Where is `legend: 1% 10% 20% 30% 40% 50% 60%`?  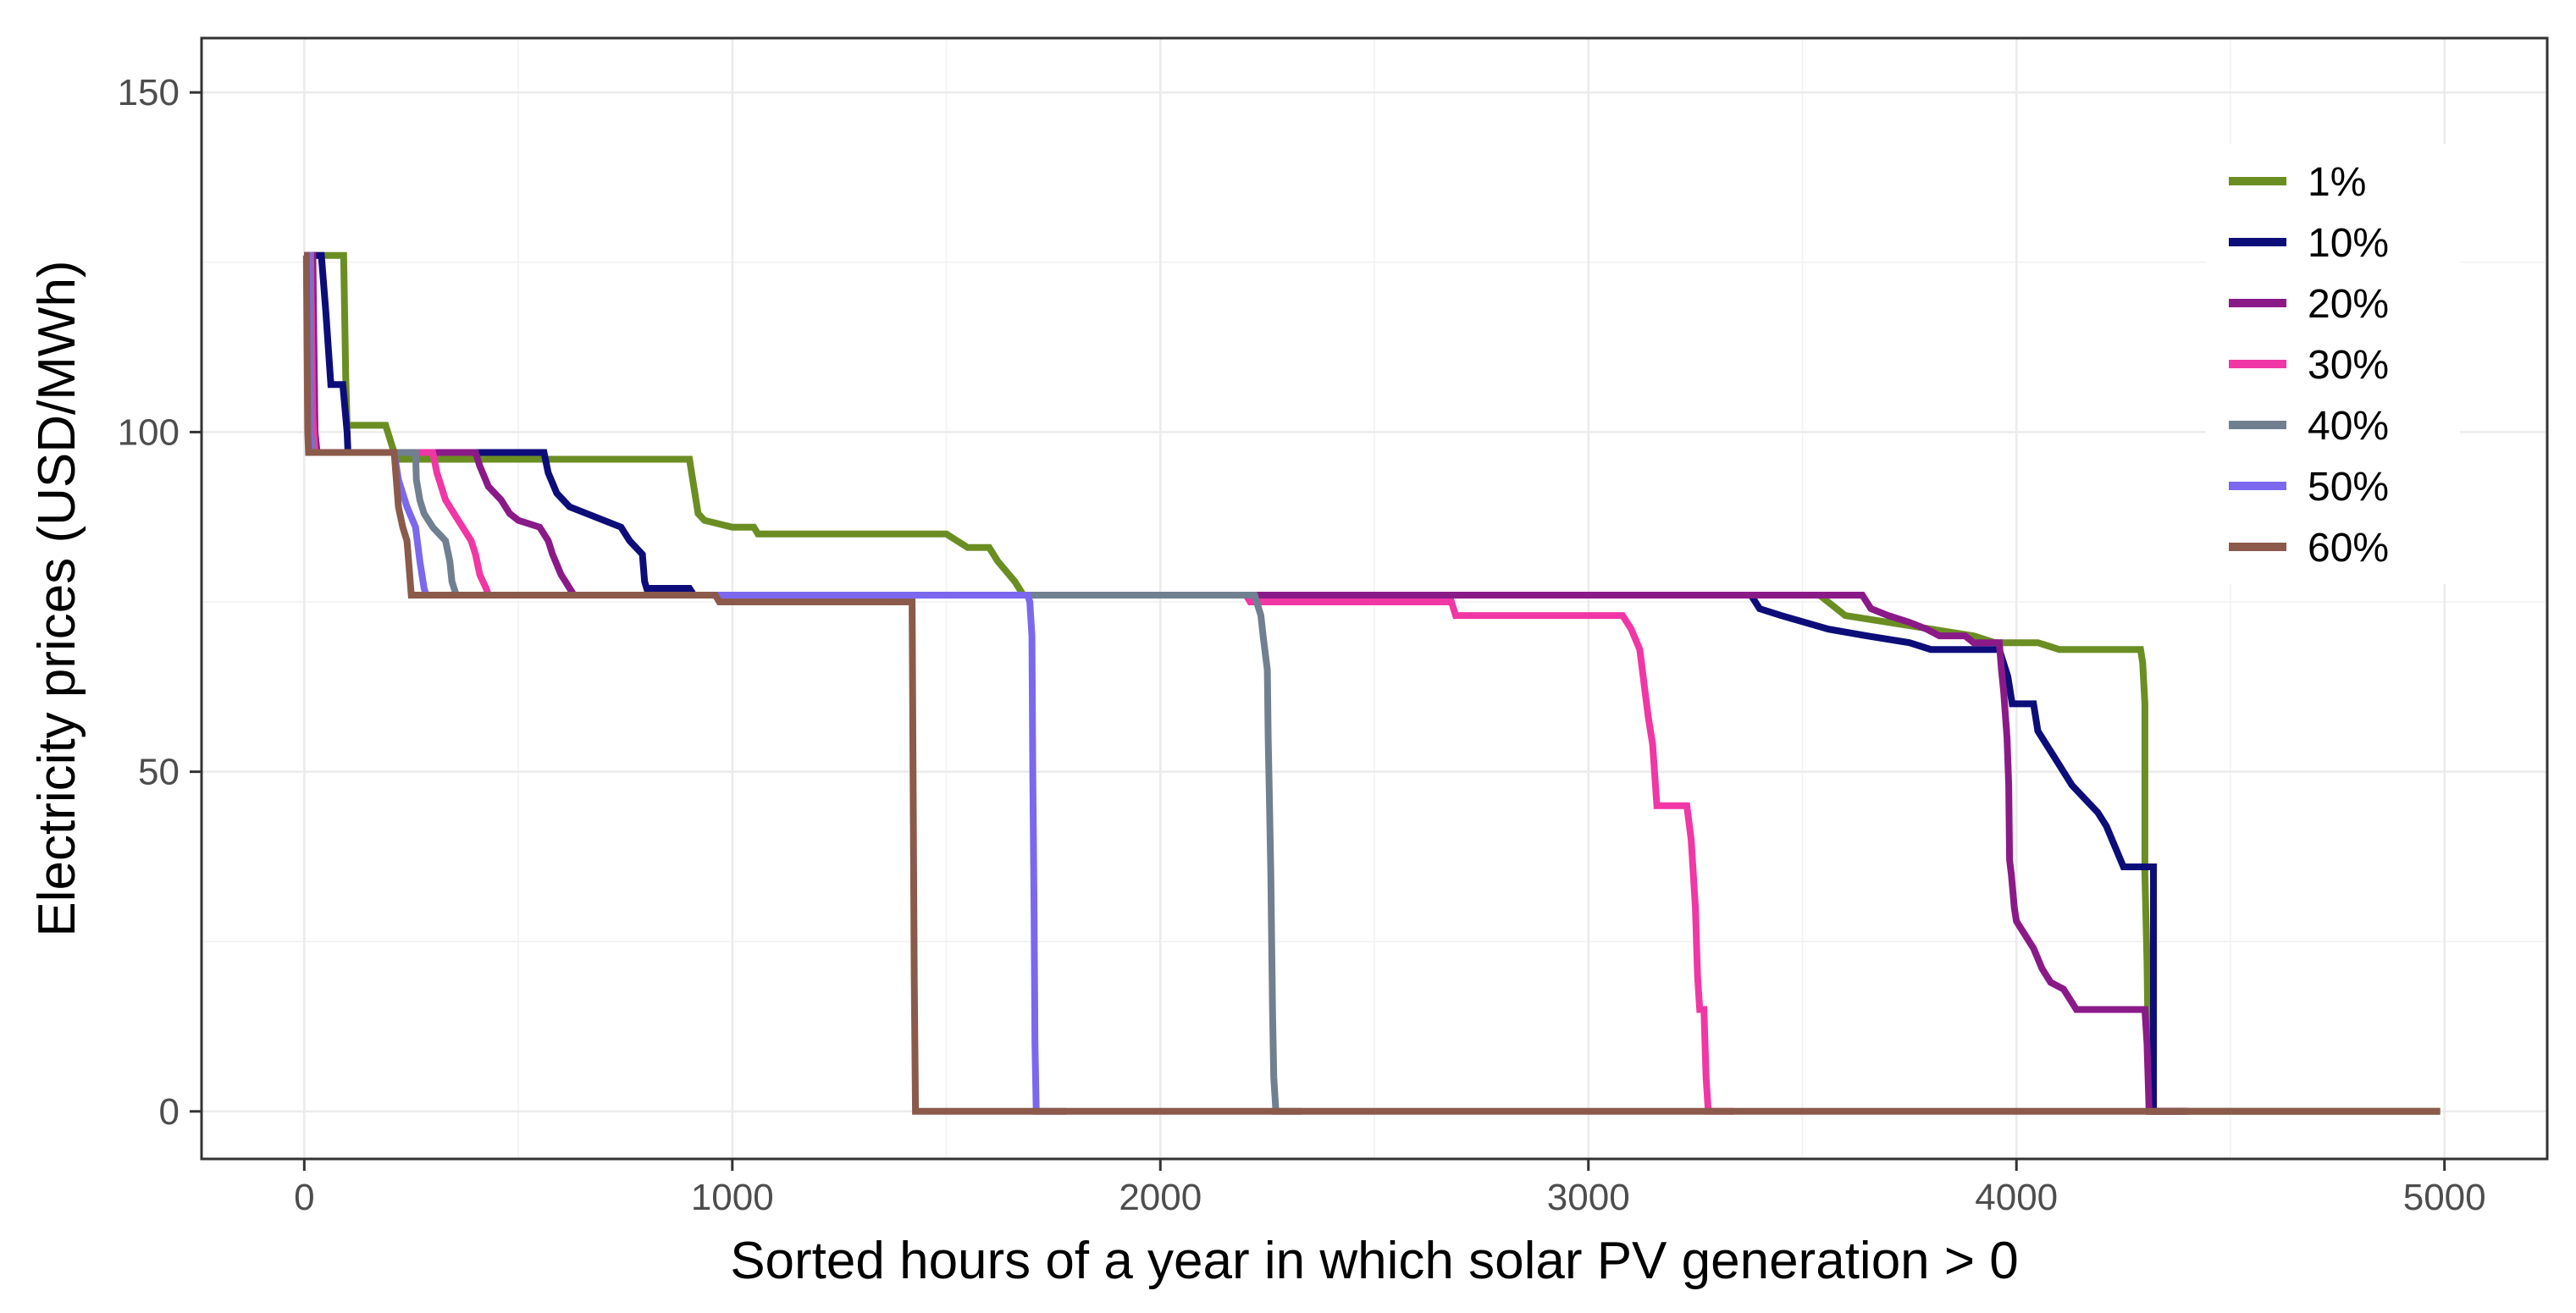
legend: 1% 10% 20% 30% 40% 50% 60% is located at coordinates (2333, 364).